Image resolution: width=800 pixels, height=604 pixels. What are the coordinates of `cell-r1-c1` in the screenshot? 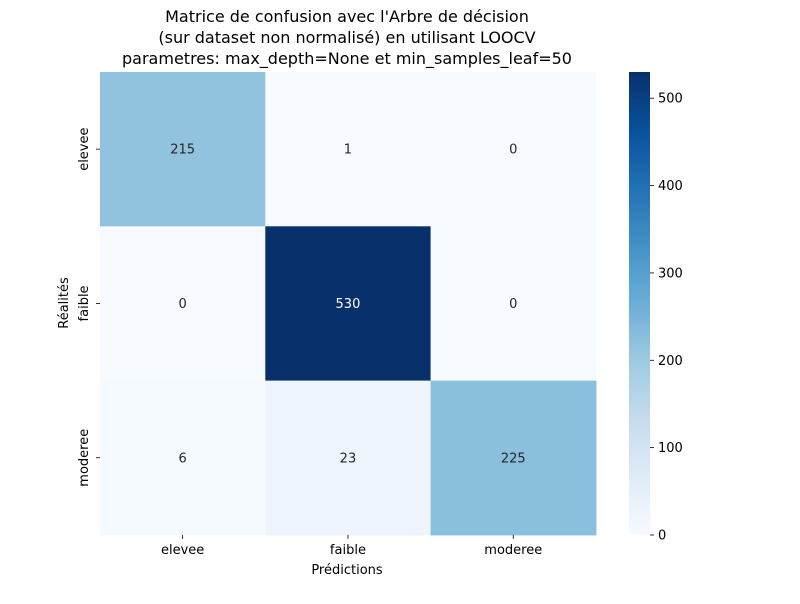 It's located at (348, 304).